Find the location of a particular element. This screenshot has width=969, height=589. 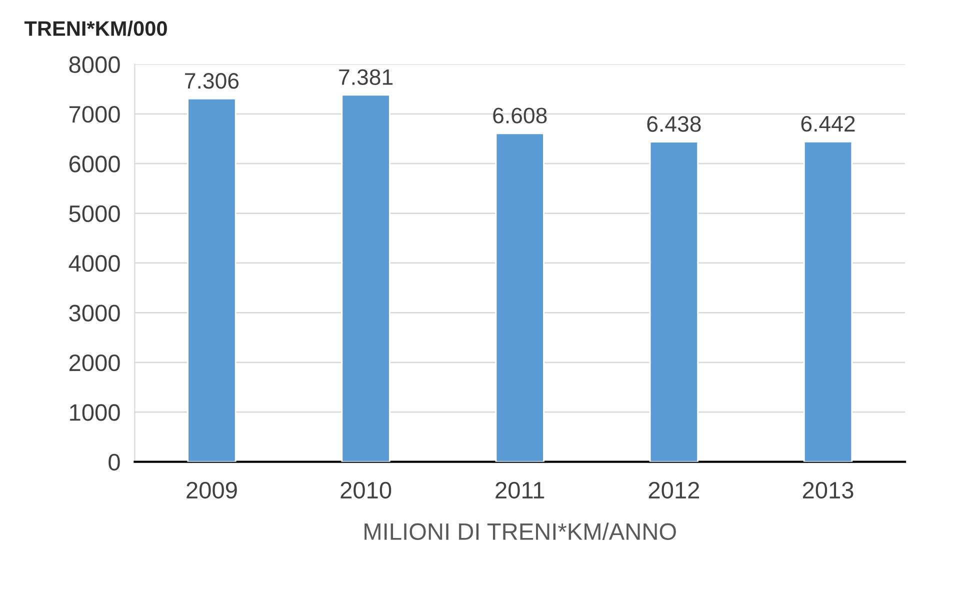

y-tick-label: 0 is located at coordinates (114, 462).